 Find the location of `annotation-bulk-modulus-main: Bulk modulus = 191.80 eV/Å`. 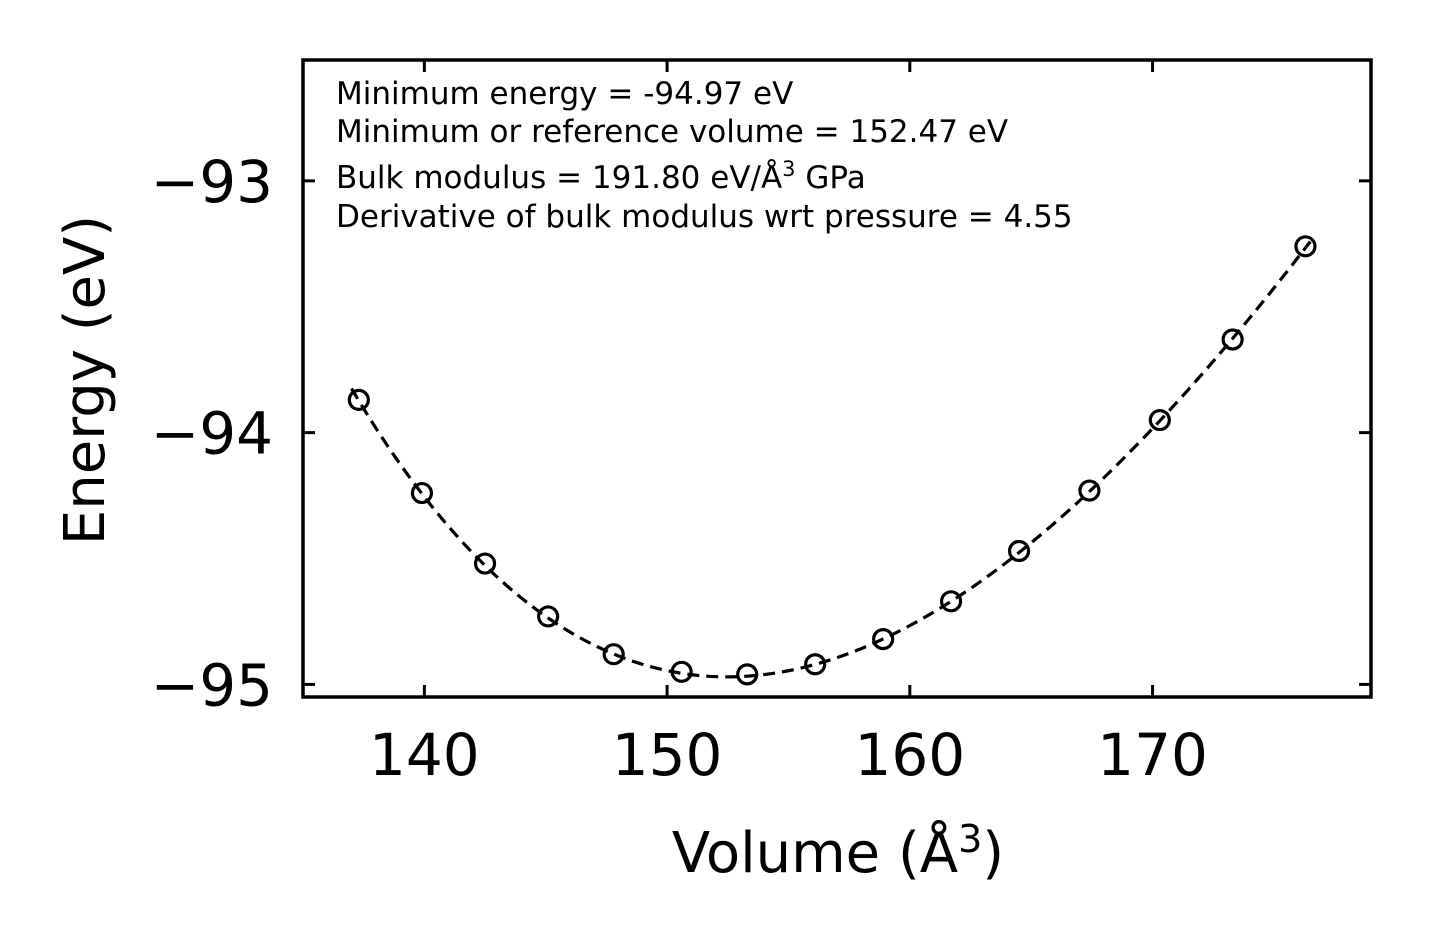

annotation-bulk-modulus-main: Bulk modulus = 191.80 eV/Å is located at coordinates (559, 178).